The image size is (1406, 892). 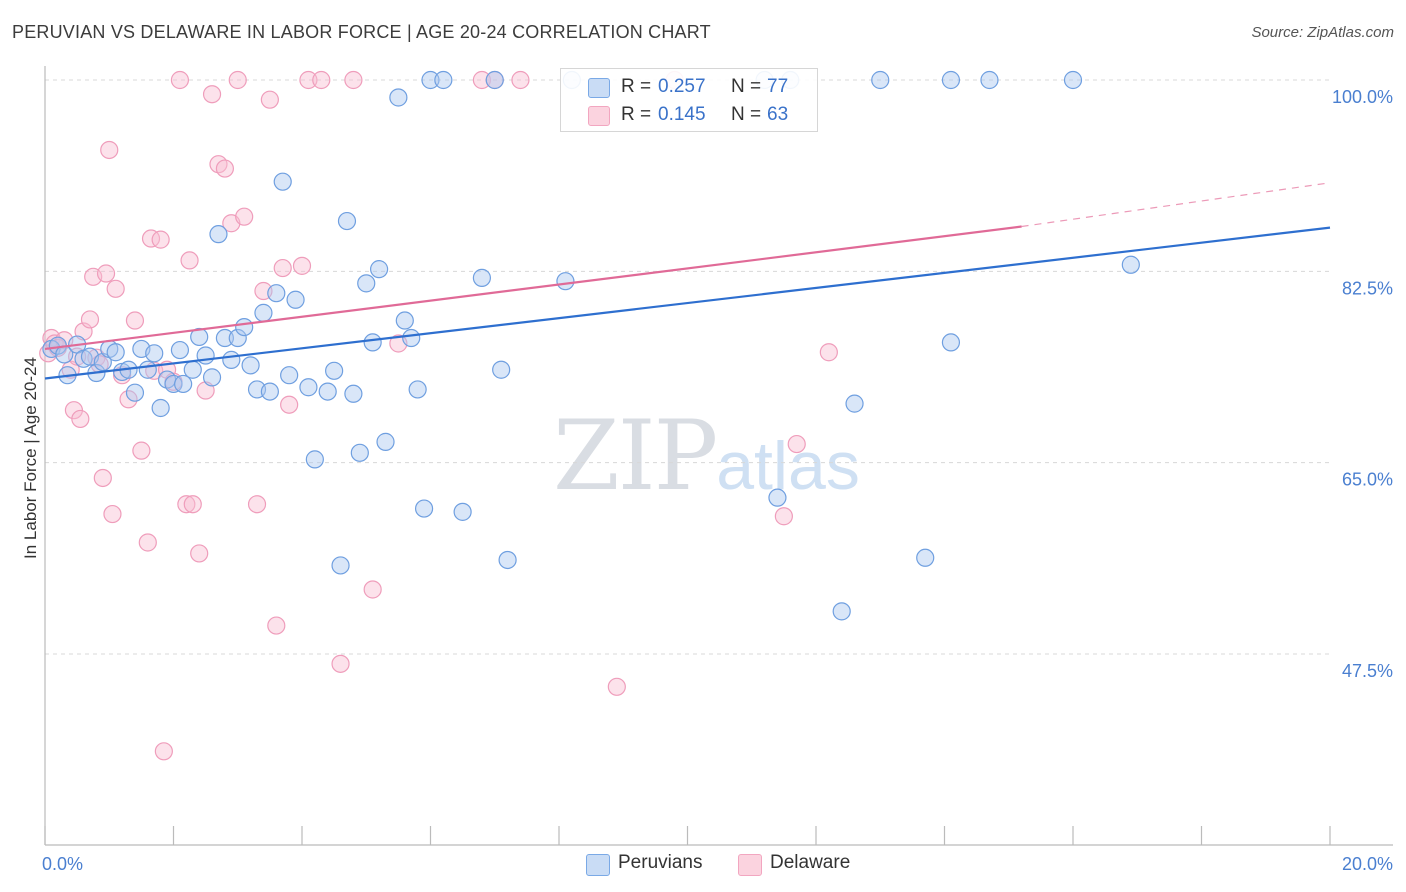 What do you see at coordinates (1322, 32) in the screenshot?
I see `source-label: Source: ZipAtlas.com` at bounding box center [1322, 32].